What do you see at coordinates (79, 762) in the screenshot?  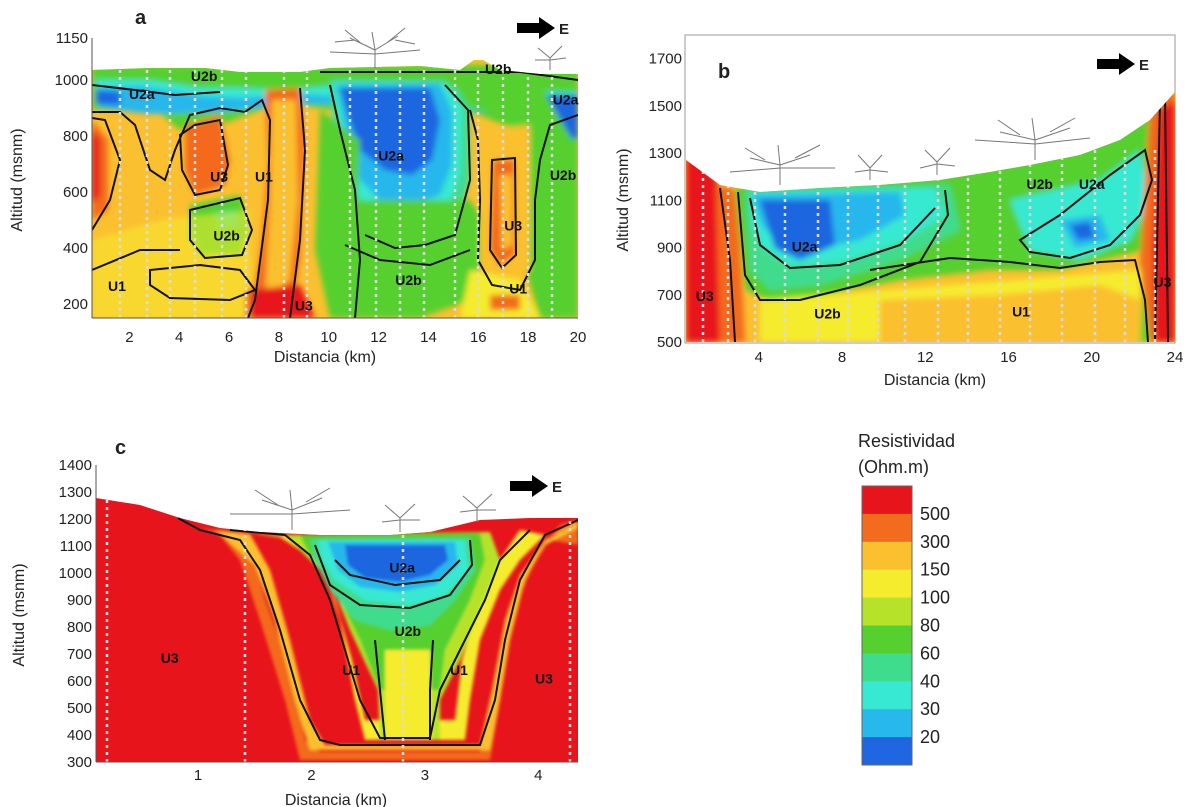 I see `y-tick-label: 300` at bounding box center [79, 762].